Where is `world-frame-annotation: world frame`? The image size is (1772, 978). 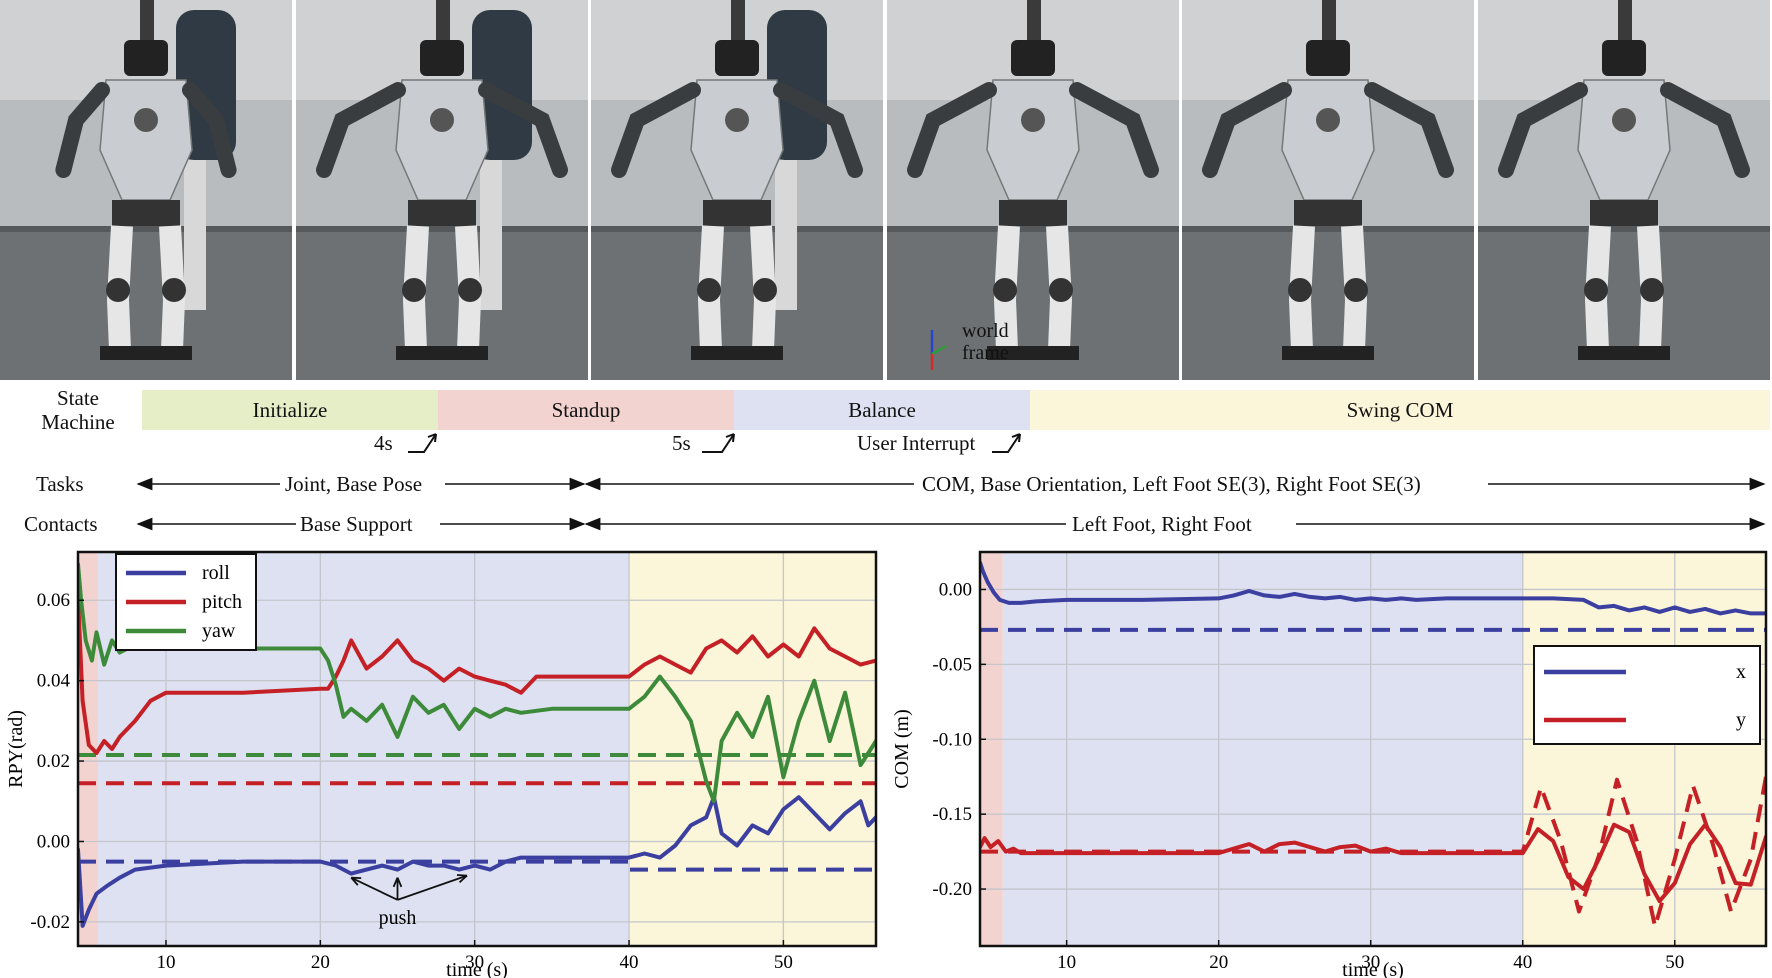 world-frame-annotation: world frame is located at coordinates (978, 350).